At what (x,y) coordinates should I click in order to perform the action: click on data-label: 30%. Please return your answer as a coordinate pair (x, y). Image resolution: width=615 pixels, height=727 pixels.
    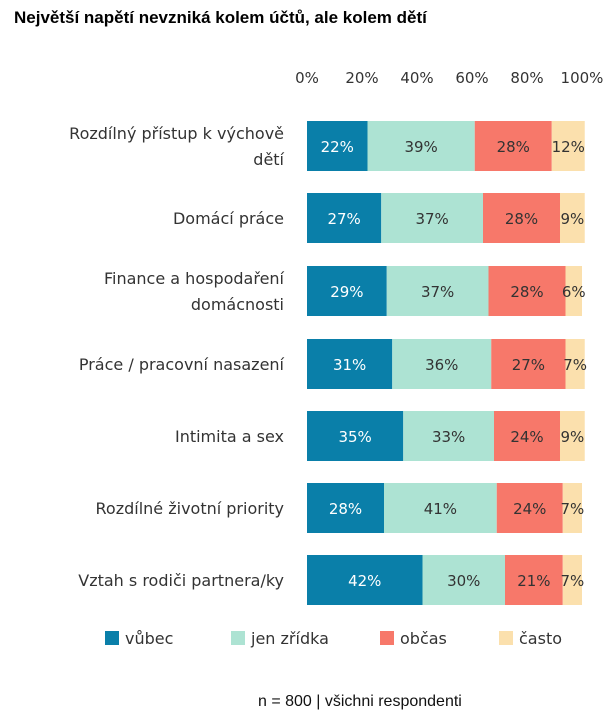
    Looking at the image, I should click on (463, 581).